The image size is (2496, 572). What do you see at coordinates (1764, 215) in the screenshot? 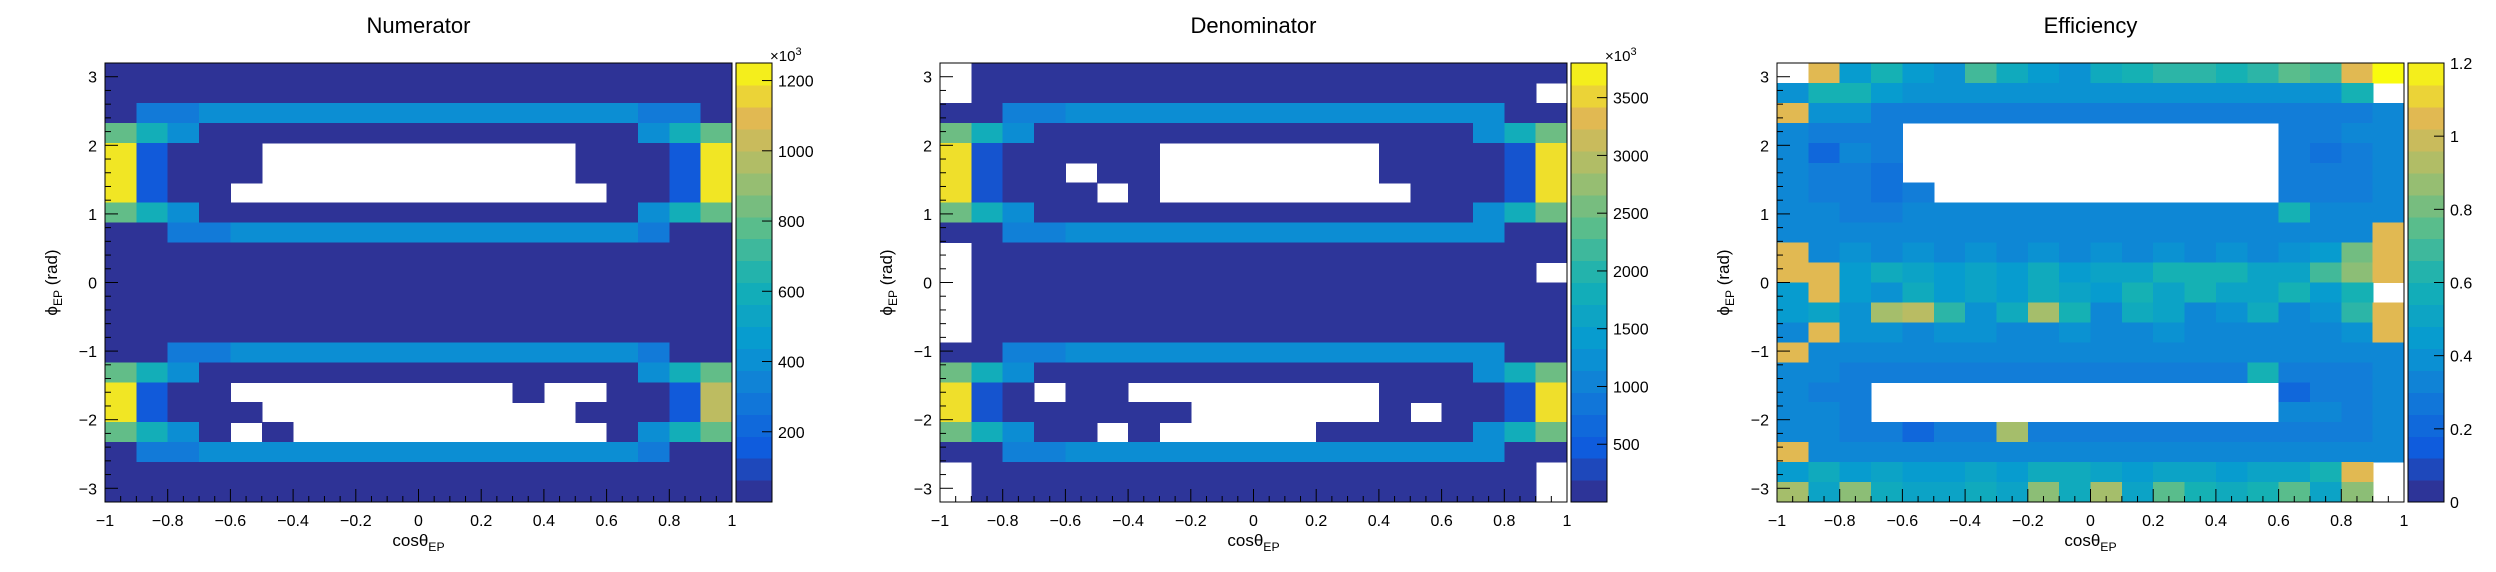
I see `y-tick-label: 1` at bounding box center [1764, 215].